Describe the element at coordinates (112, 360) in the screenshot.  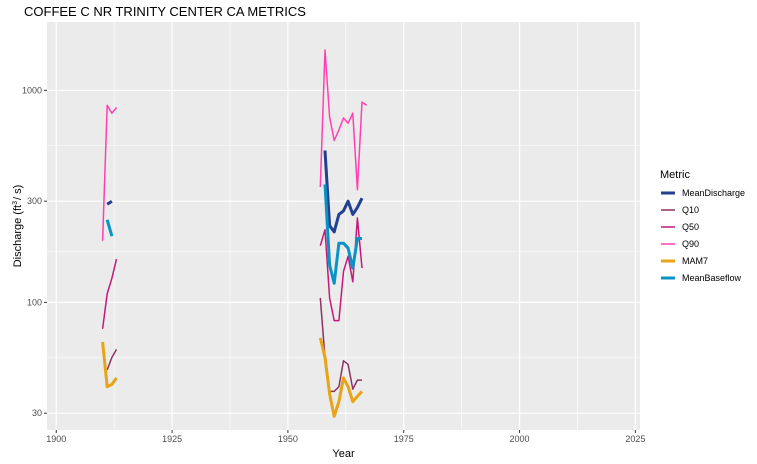
I see `series-line-q10` at that location.